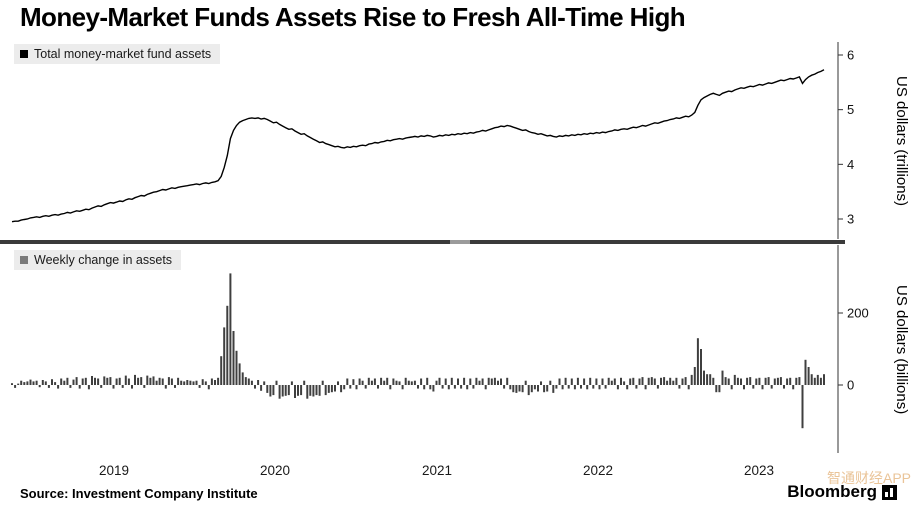 The image size is (913, 505). I want to click on x-axis: 2019 2020 2021 2022 2023, so click(456, 473).